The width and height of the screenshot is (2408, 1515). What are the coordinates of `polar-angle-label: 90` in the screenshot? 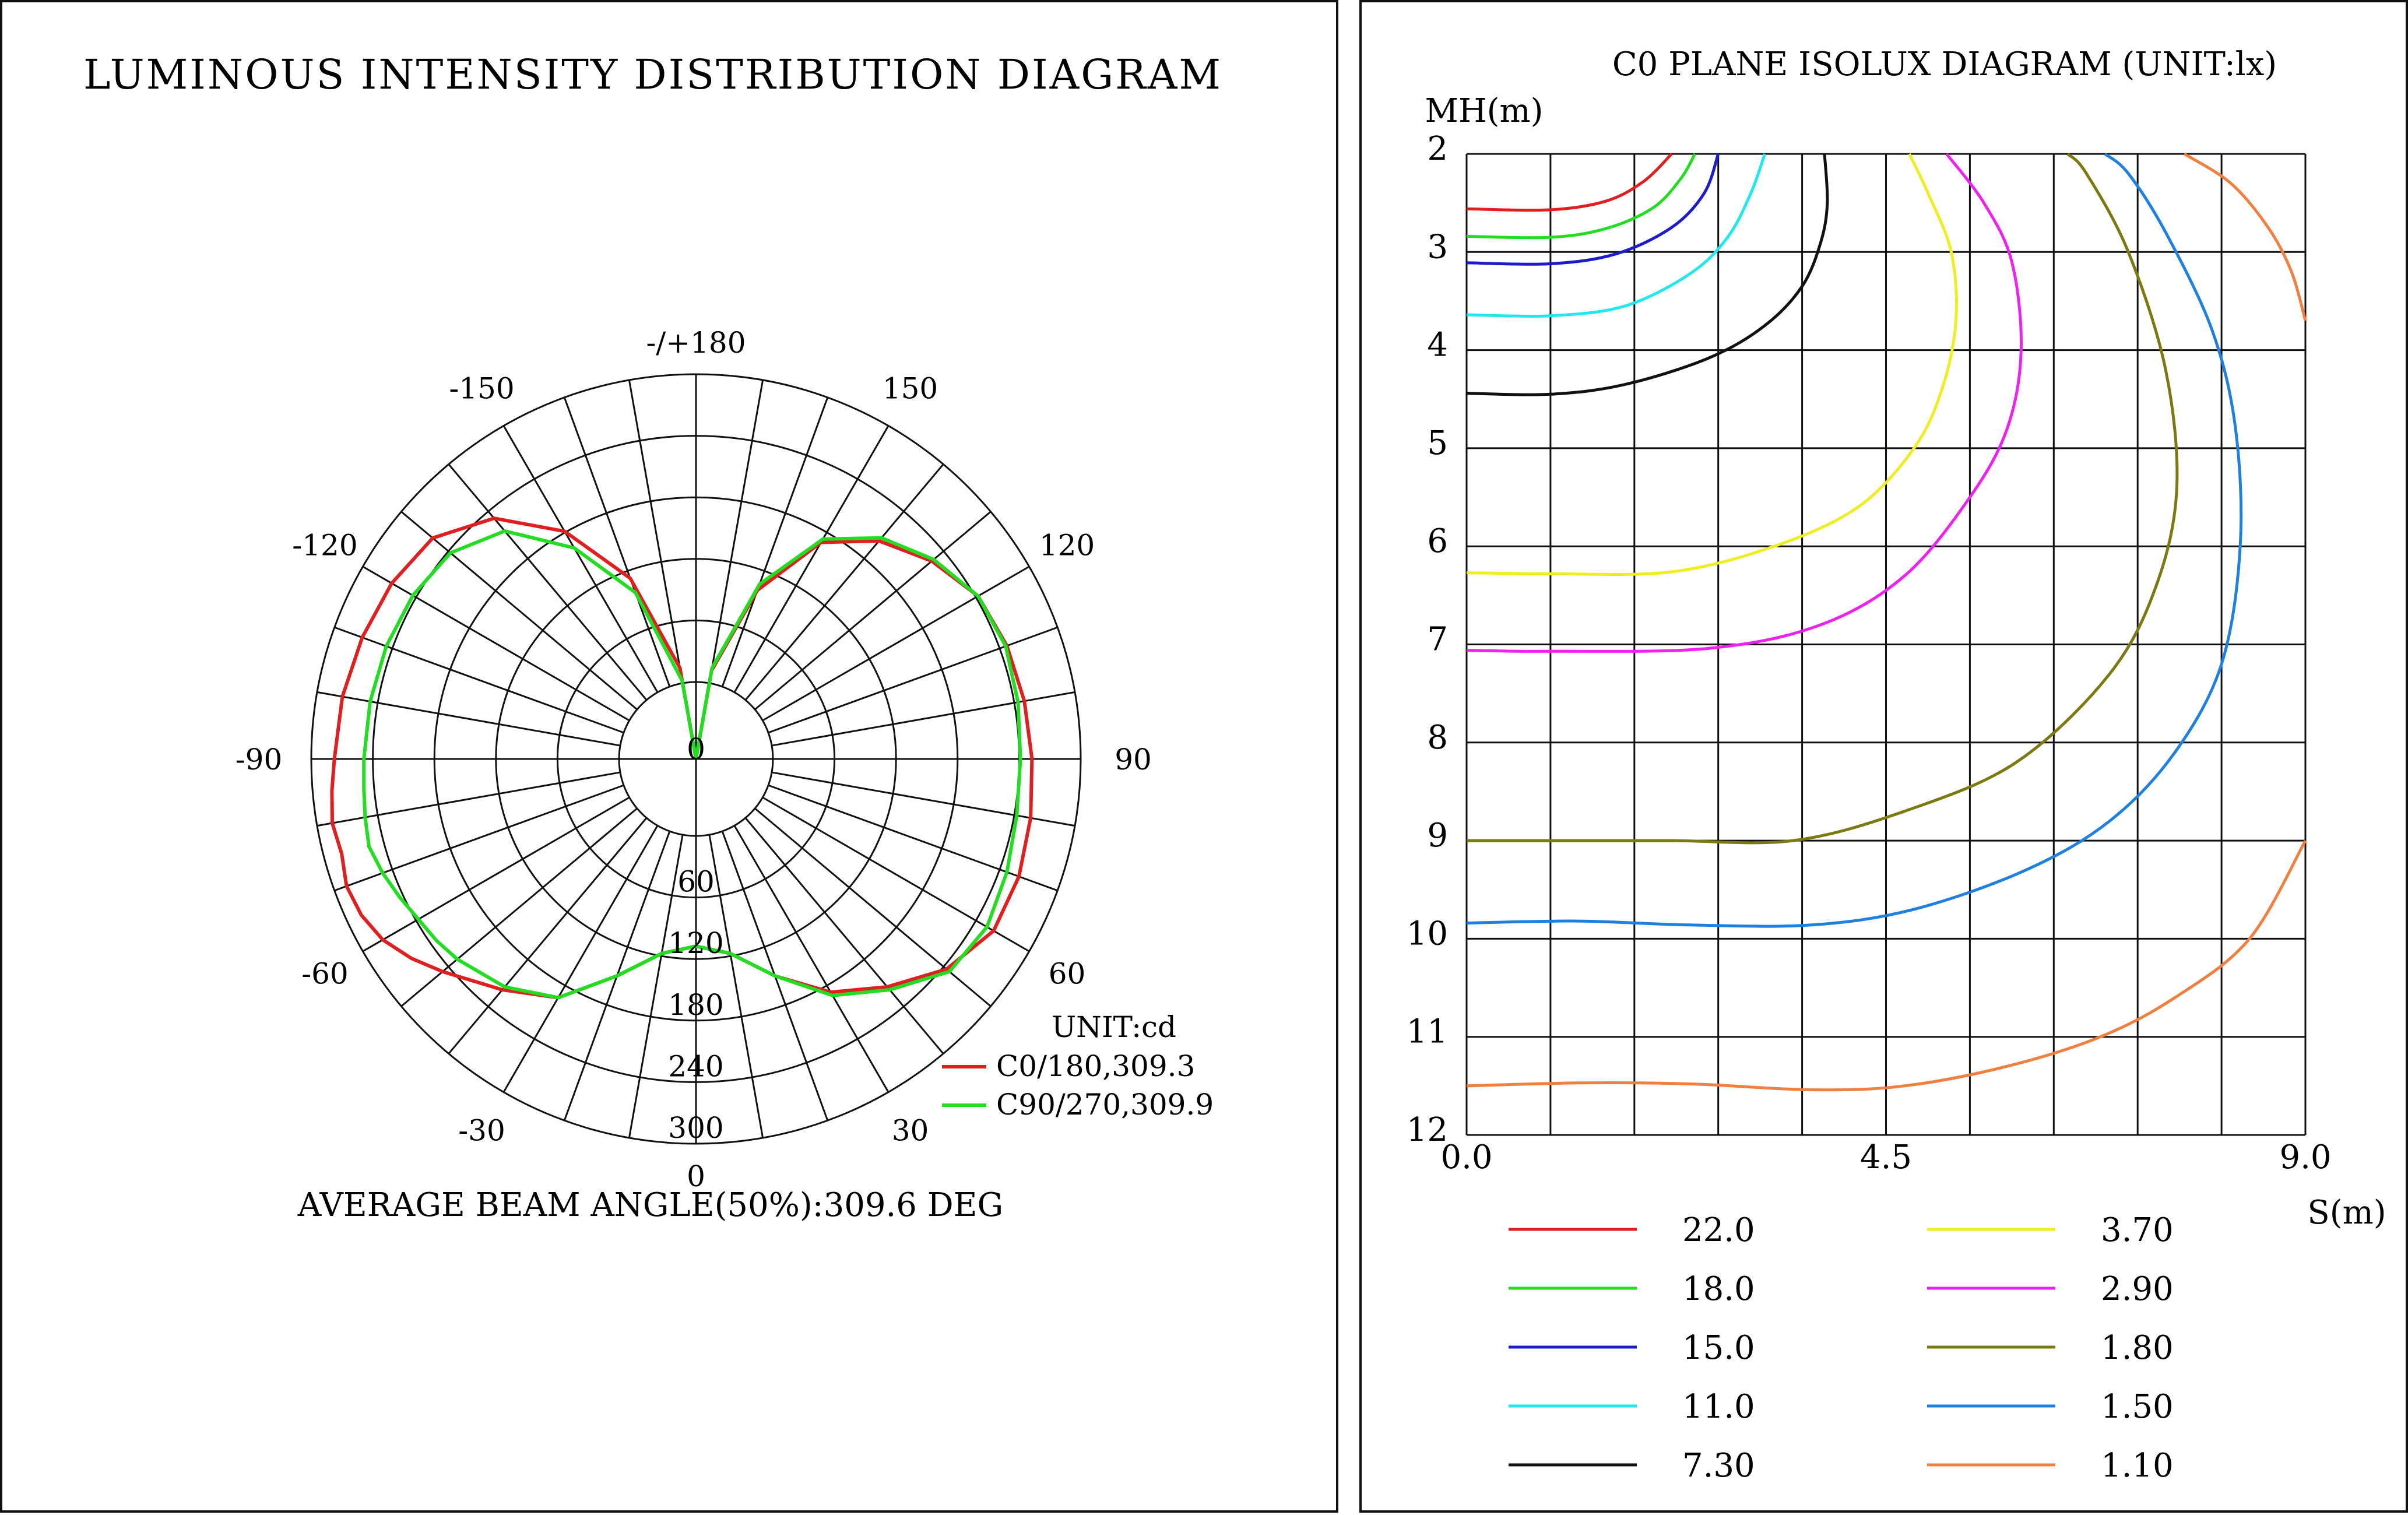 It's located at (1133, 759).